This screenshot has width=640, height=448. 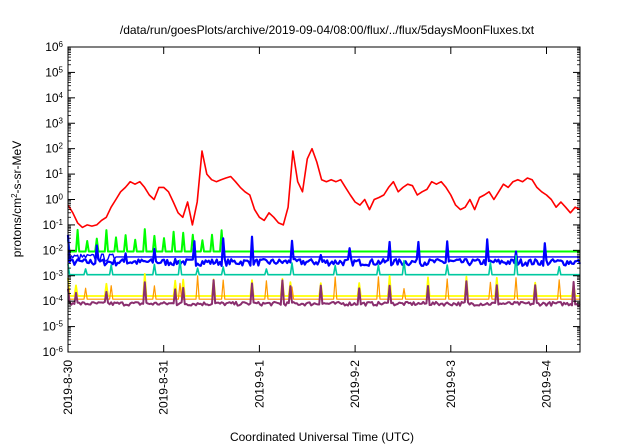 What do you see at coordinates (60, 323) in the screenshot?
I see `y-tick-exponent: -5` at bounding box center [60, 323].